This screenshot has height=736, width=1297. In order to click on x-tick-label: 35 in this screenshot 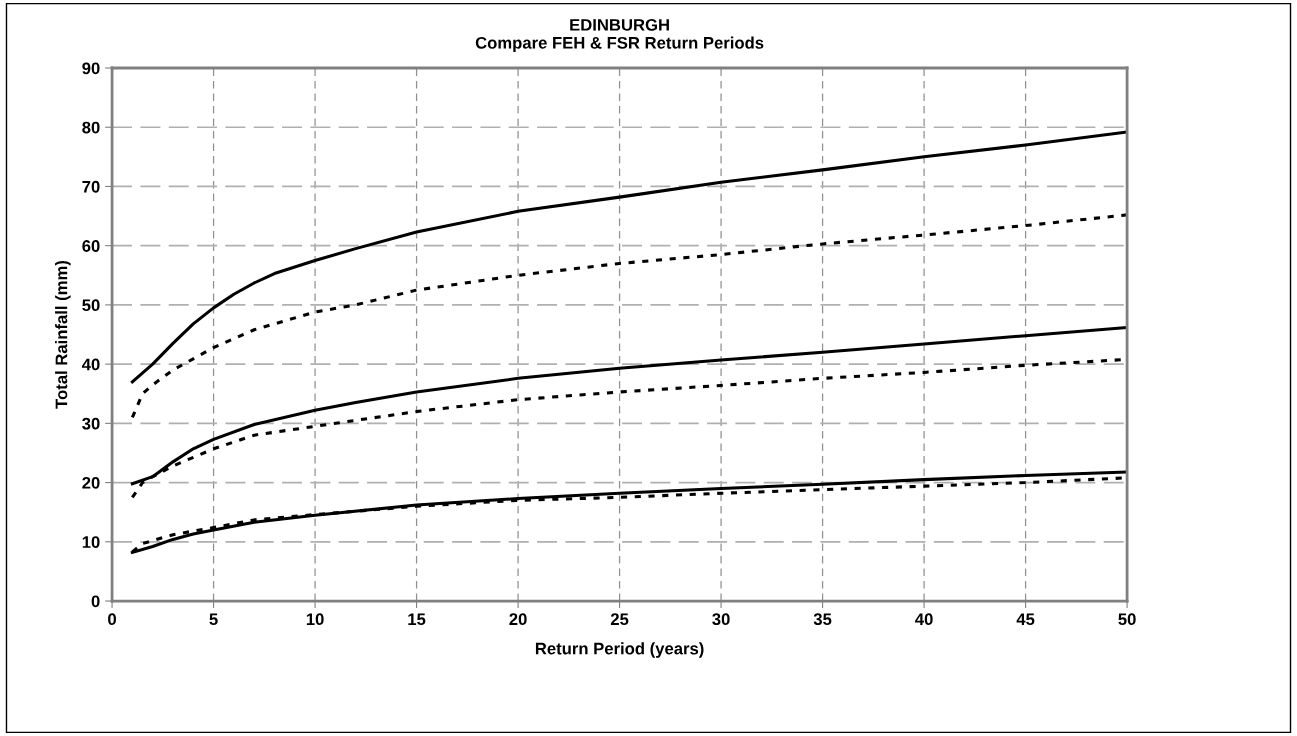, I will do `click(822, 619)`.